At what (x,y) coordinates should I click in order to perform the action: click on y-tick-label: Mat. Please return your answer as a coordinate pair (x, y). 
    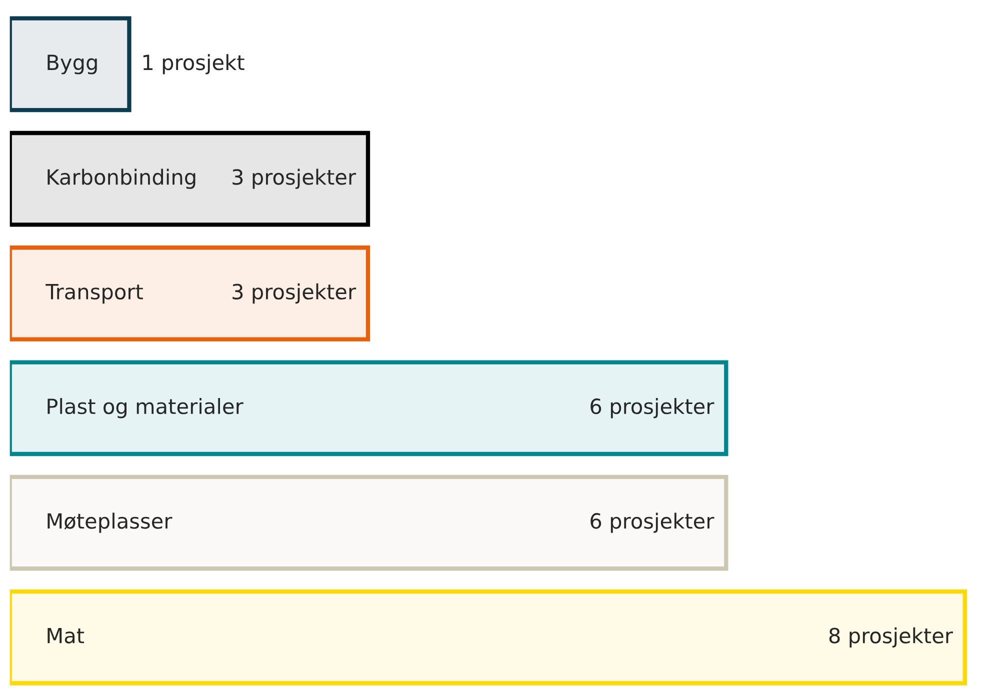
    Looking at the image, I should click on (66, 636).